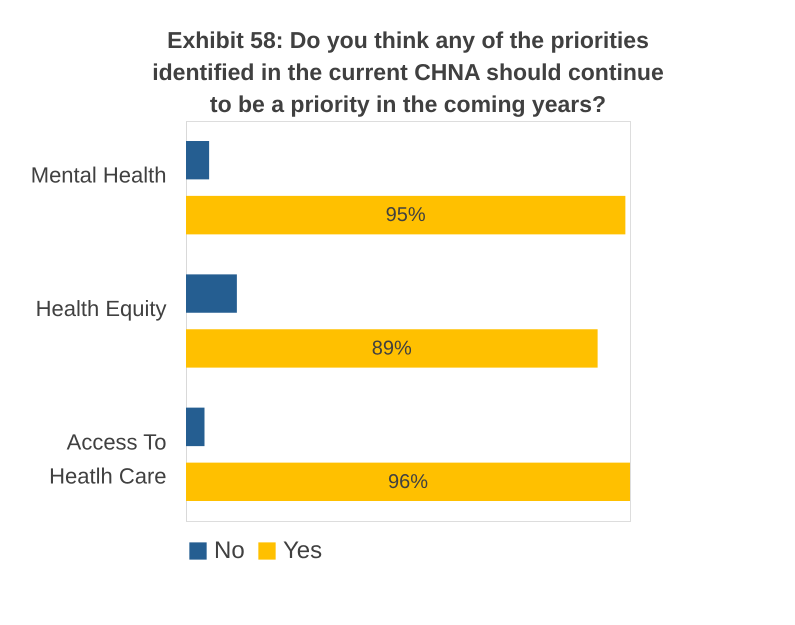  I want to click on legend-label: No, so click(229, 550).